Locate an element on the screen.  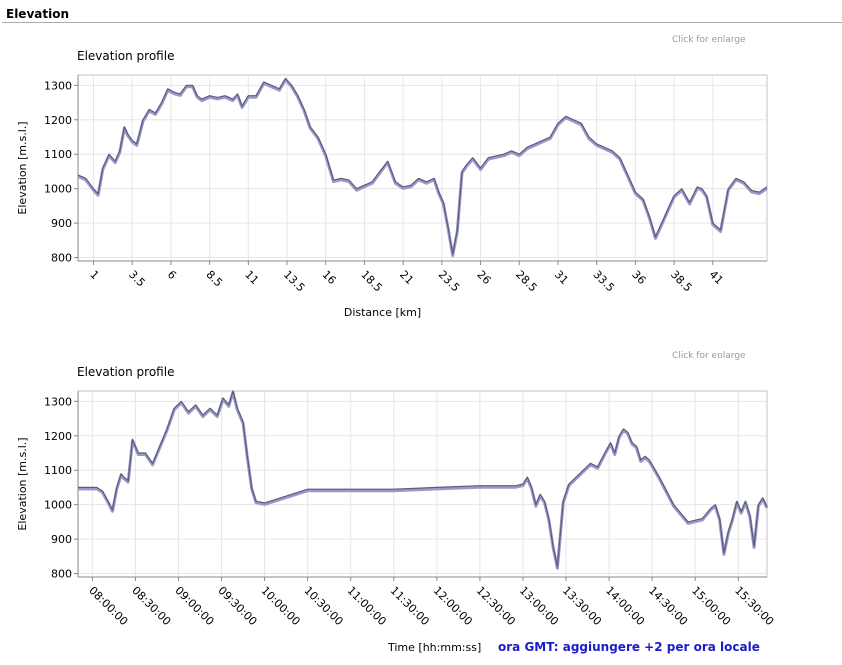
time-axis-label: Time [hh:mm:ss] is located at coordinates (435, 647).